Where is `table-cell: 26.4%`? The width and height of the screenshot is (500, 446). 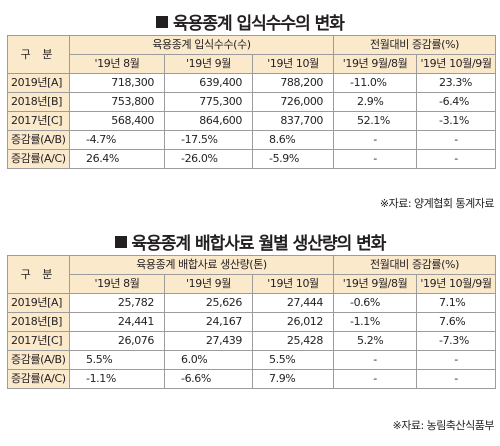 table-cell: 26.4% is located at coordinates (117, 159).